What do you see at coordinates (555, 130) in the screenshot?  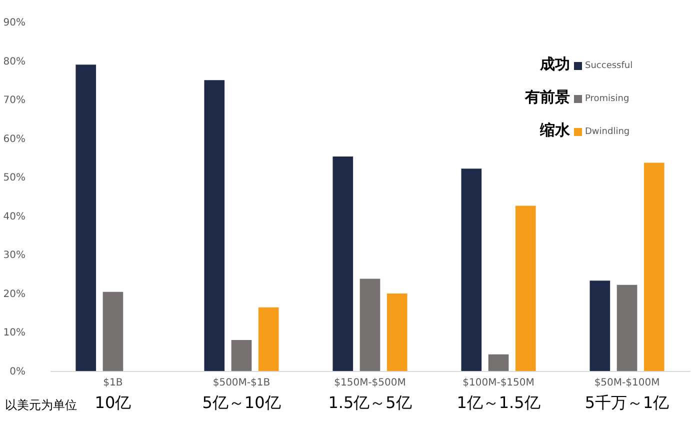 I see `annotation: 缩水` at bounding box center [555, 130].